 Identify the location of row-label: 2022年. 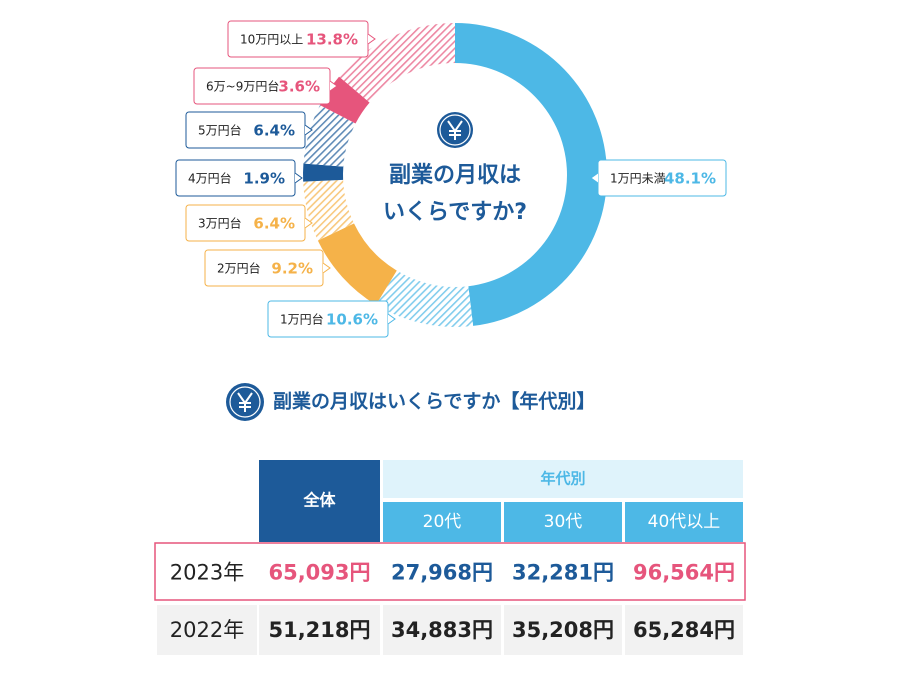
(207, 630).